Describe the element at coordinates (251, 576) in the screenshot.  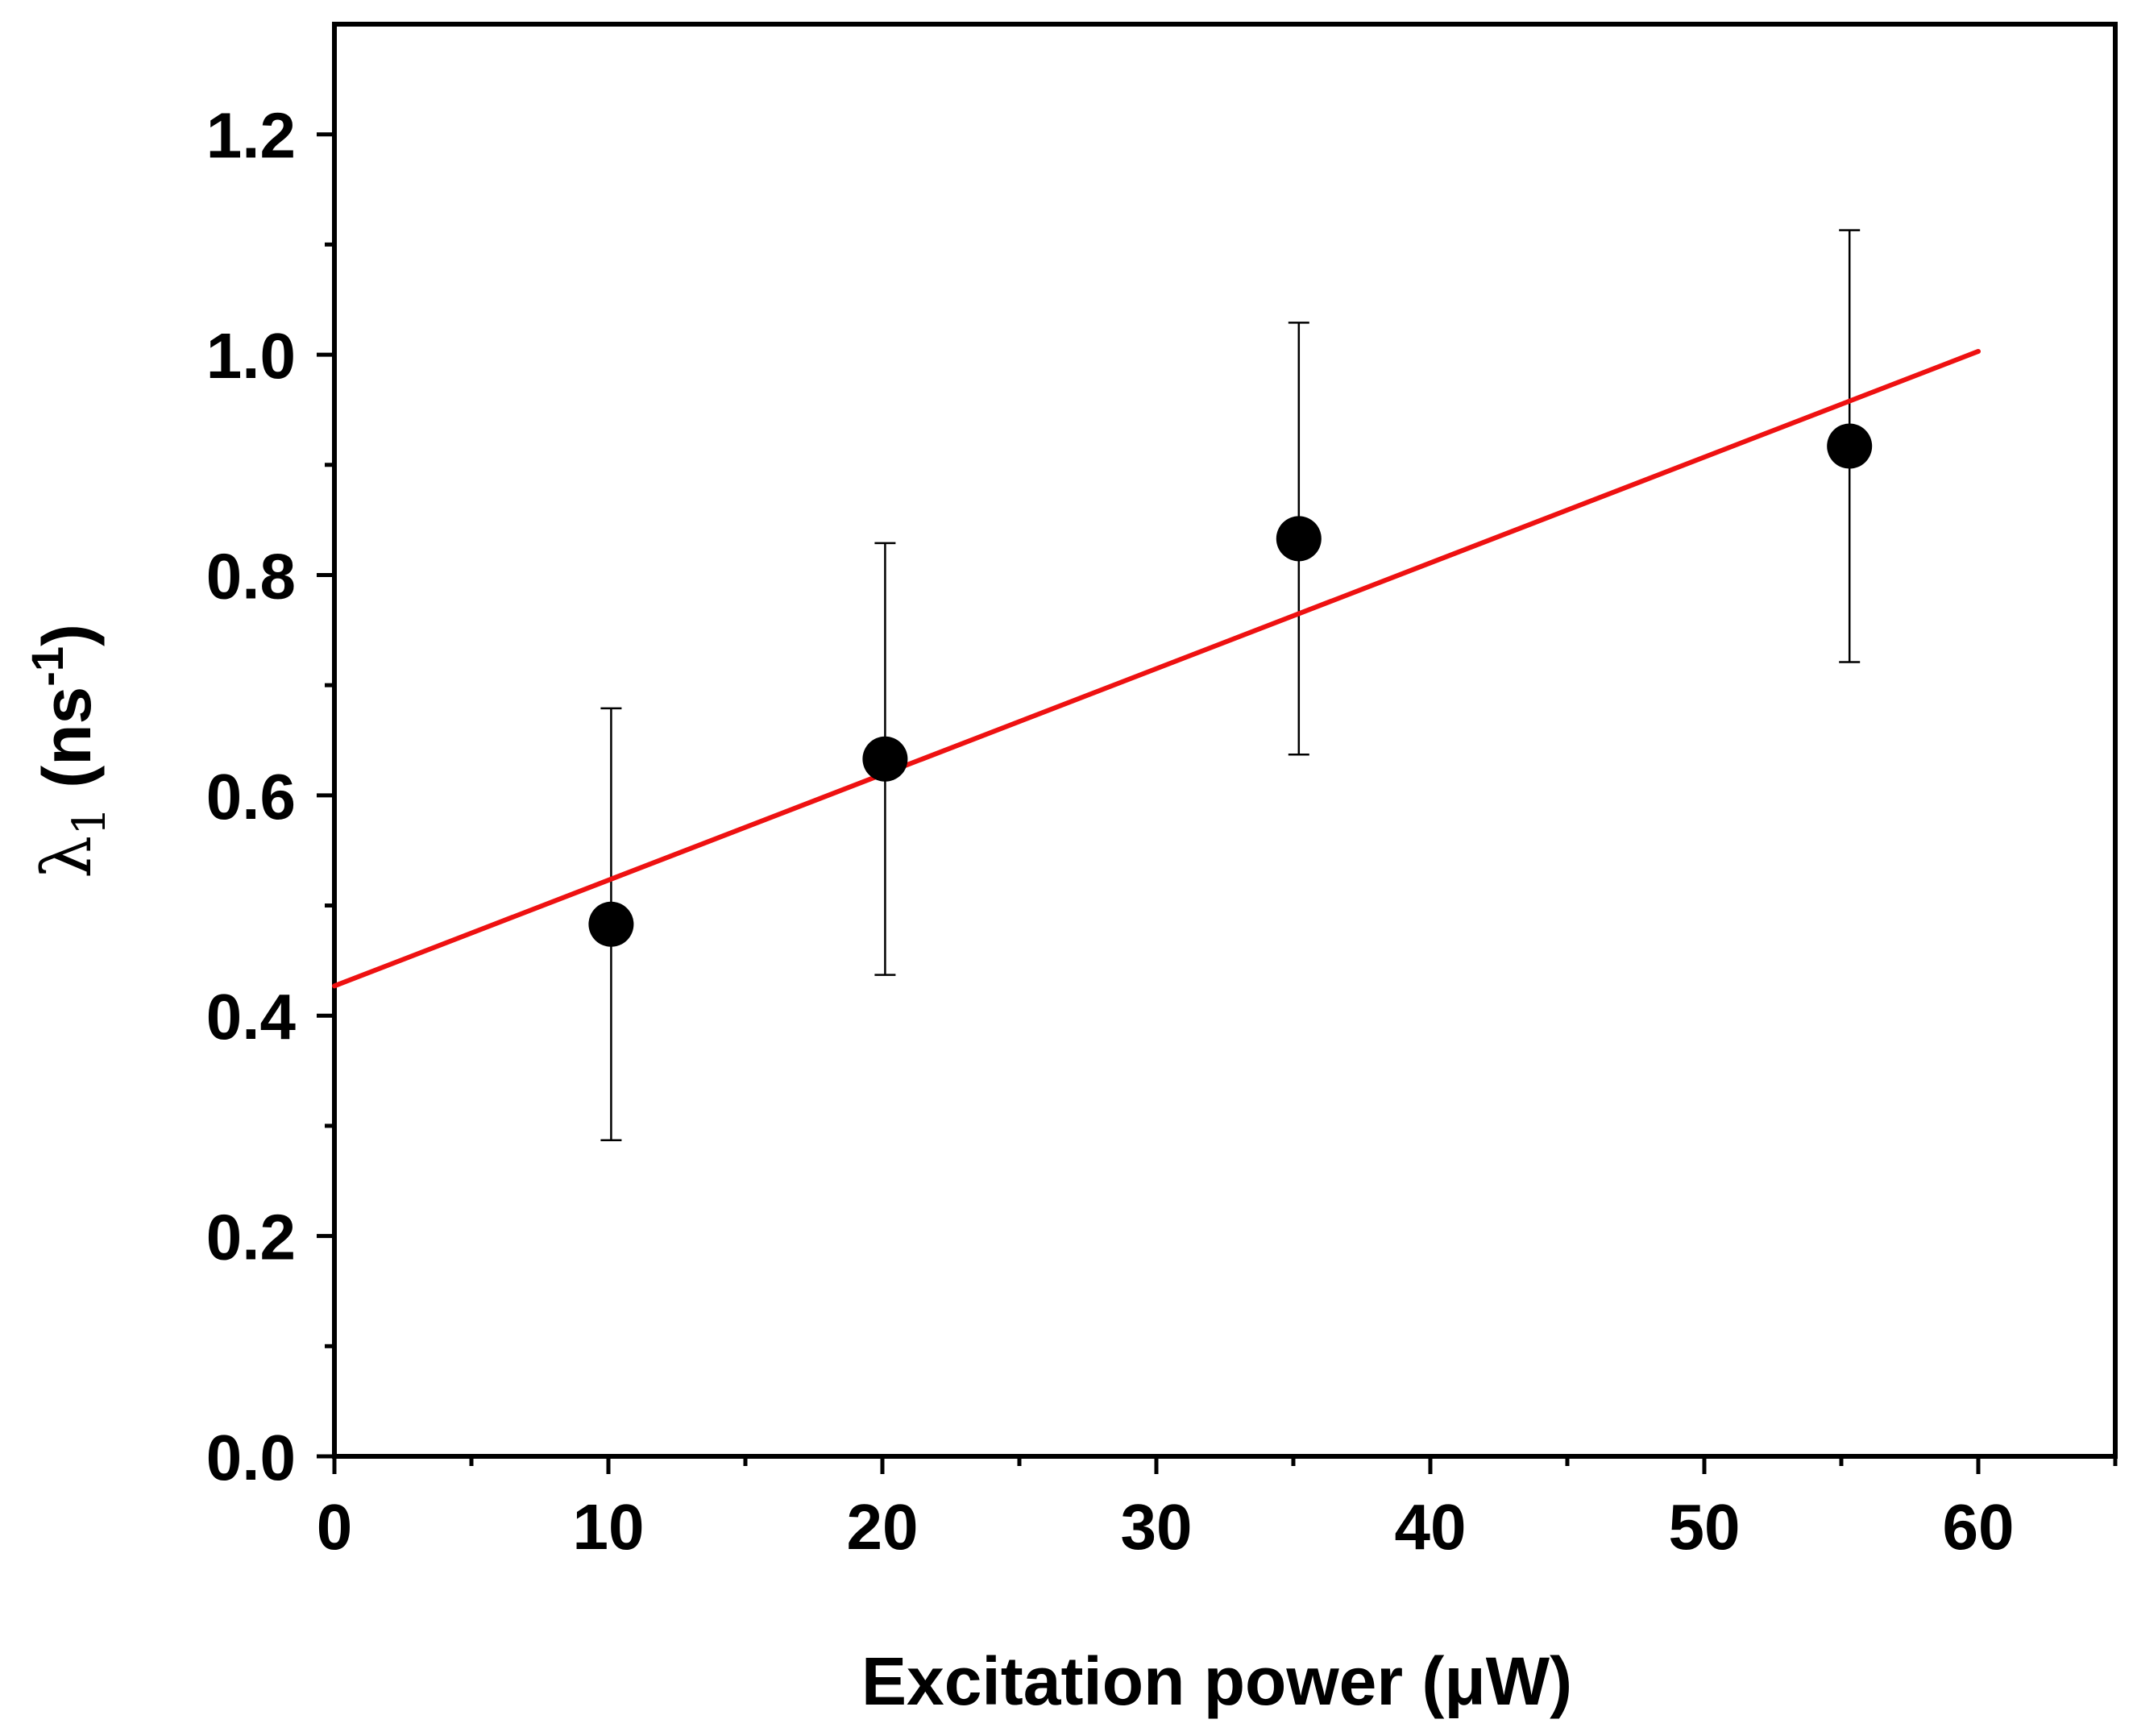
I see `y-tick-label: 0.8` at that location.